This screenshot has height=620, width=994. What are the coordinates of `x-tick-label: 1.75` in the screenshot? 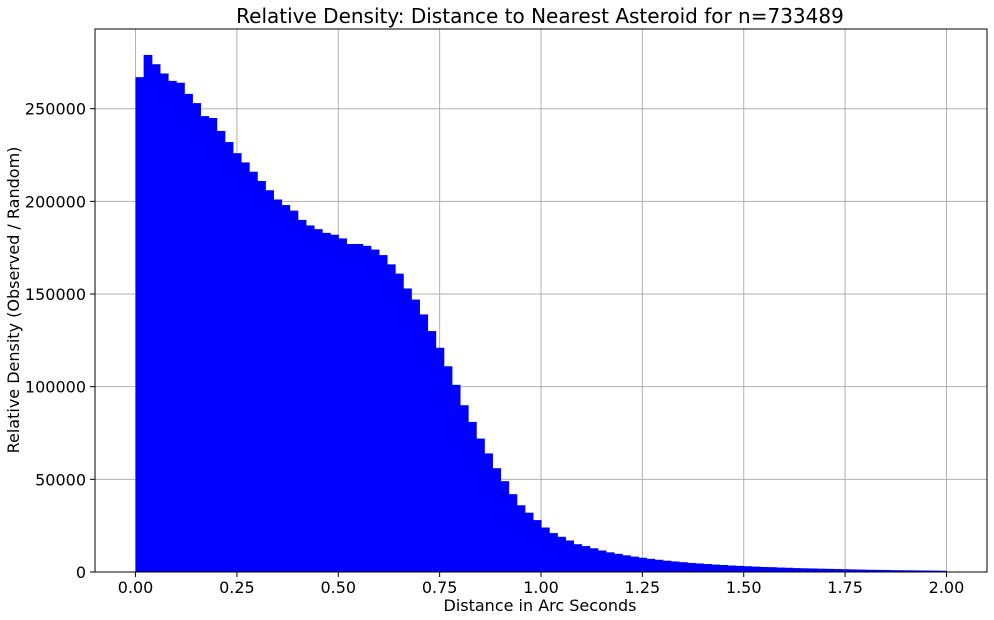 It's located at (845, 587).